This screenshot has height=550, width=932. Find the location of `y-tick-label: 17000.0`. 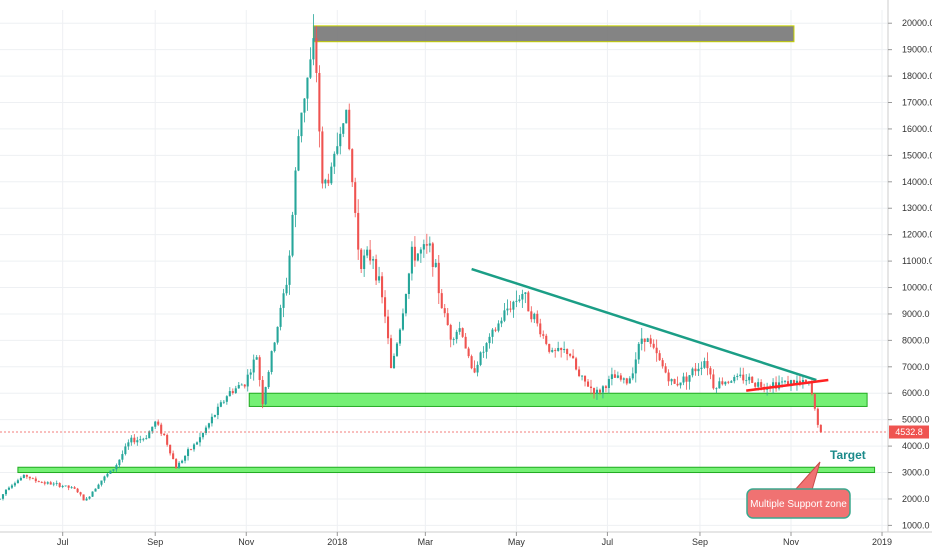

y-tick-label: 17000.0 is located at coordinates (917, 103).